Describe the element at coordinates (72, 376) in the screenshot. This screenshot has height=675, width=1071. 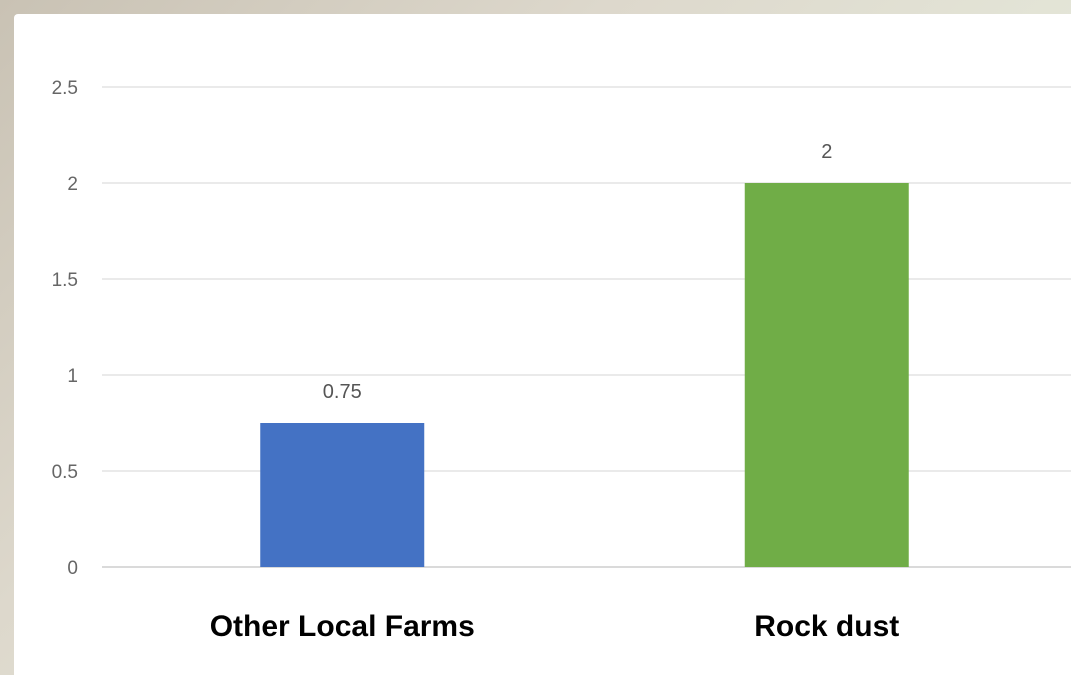
I see `y-tick-label: 1` at that location.